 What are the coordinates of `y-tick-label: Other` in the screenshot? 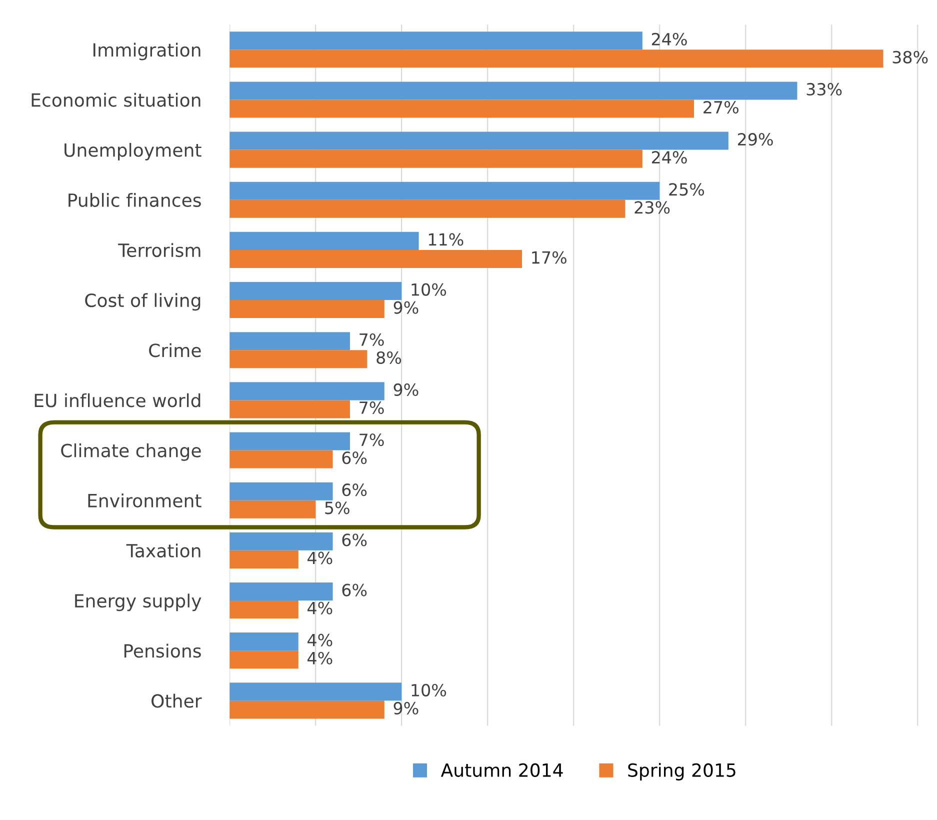 It's located at (177, 701).